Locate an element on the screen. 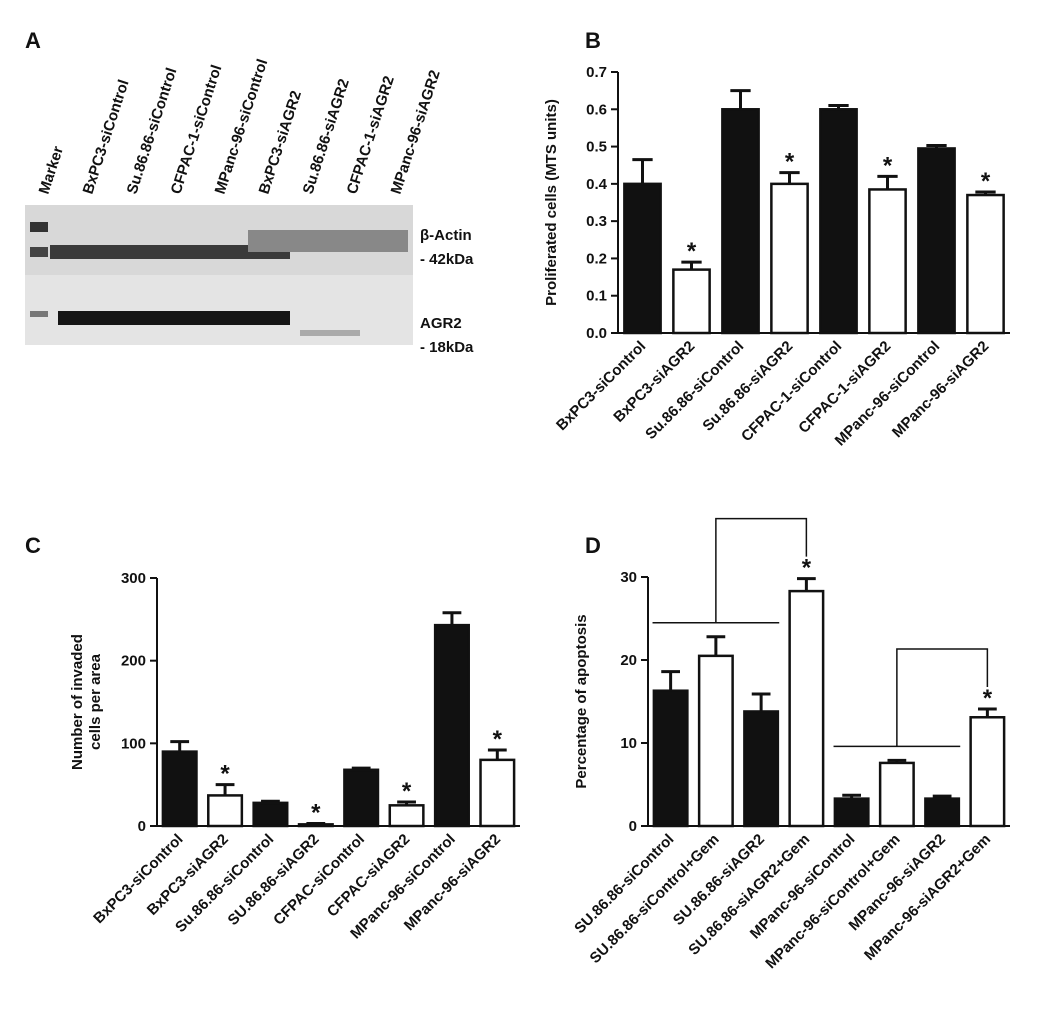 Image resolution: width=1050 pixels, height=1033 pixels. x-tick-label: CFPAC-1-siAGR2 is located at coordinates (844, 387).